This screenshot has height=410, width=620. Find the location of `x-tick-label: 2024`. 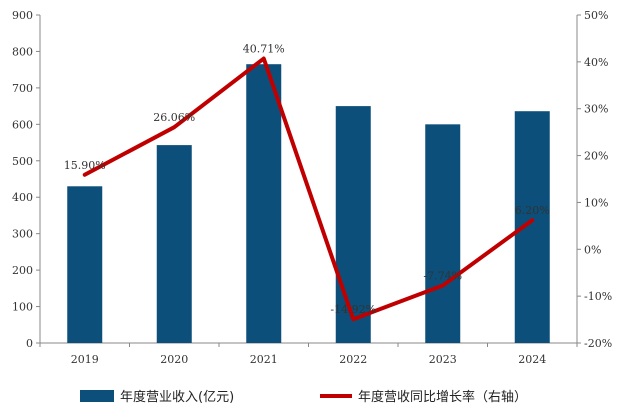

x-tick-label: 2024 is located at coordinates (532, 359).